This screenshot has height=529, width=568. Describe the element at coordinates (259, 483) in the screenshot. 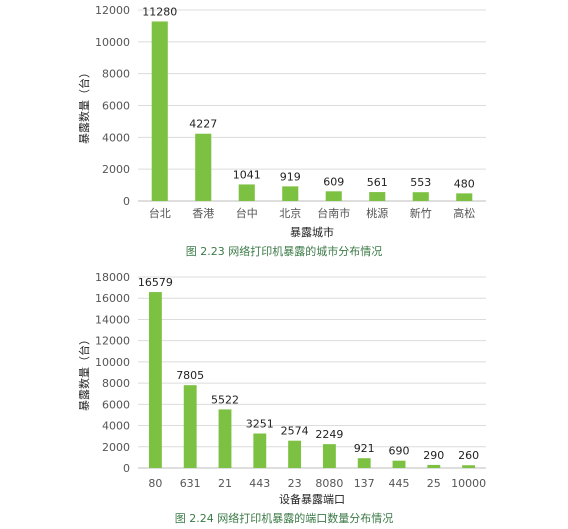

I see `x-tick-label: 443` at that location.